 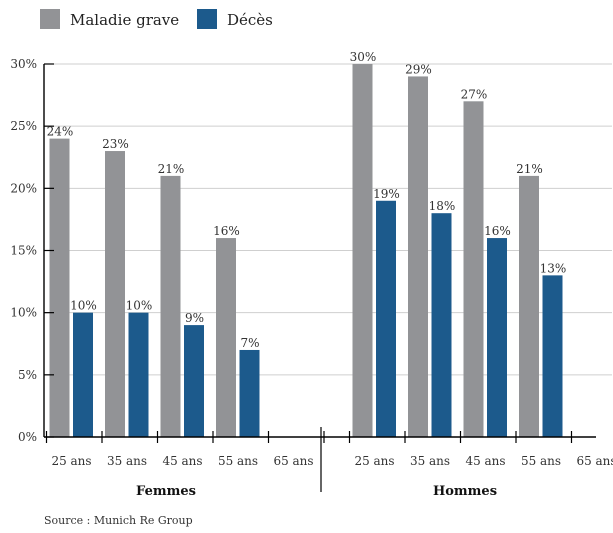 I want to click on y-tick-label: 10%, so click(x=23, y=313).